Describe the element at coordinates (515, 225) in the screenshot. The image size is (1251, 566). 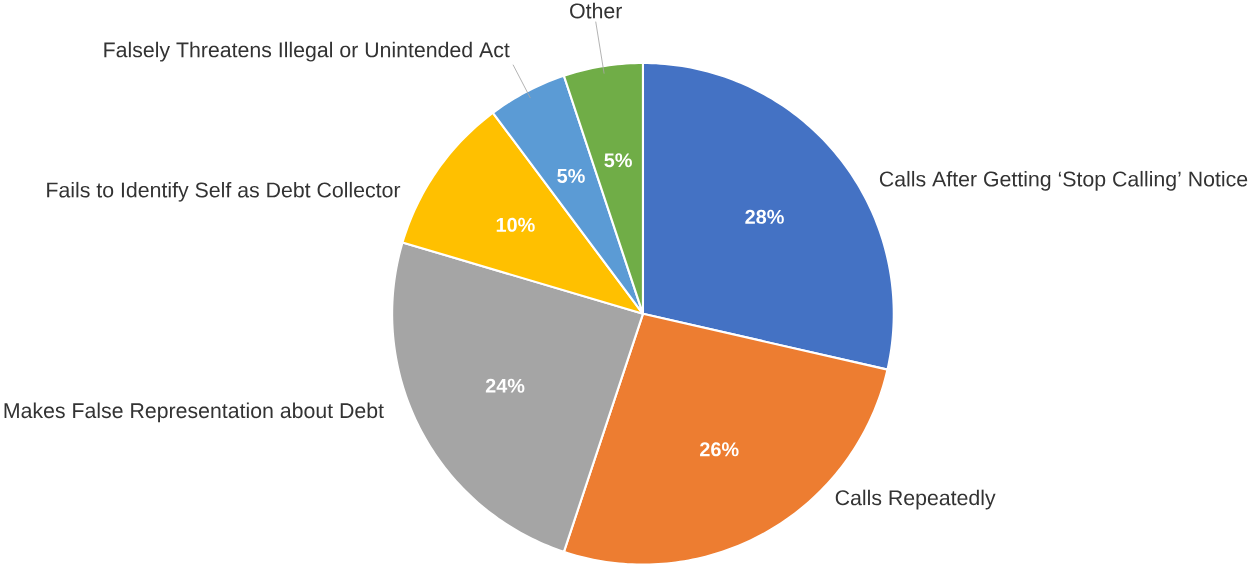
I see `data-label: 10%` at that location.